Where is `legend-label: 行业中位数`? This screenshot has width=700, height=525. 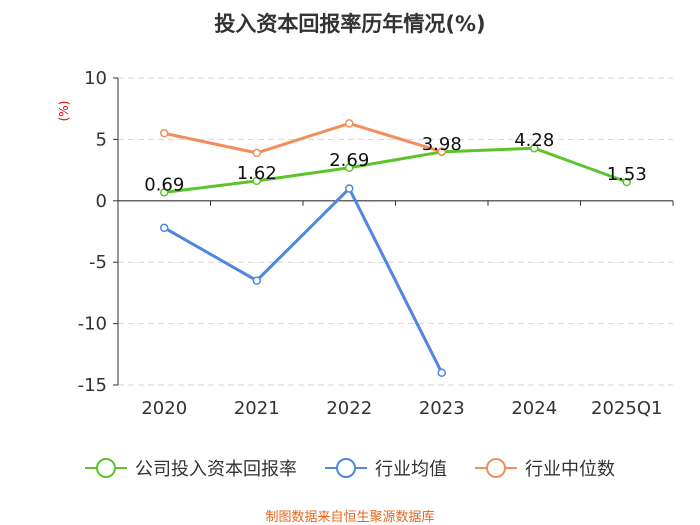
legend-label: 行业中位数 is located at coordinates (570, 469).